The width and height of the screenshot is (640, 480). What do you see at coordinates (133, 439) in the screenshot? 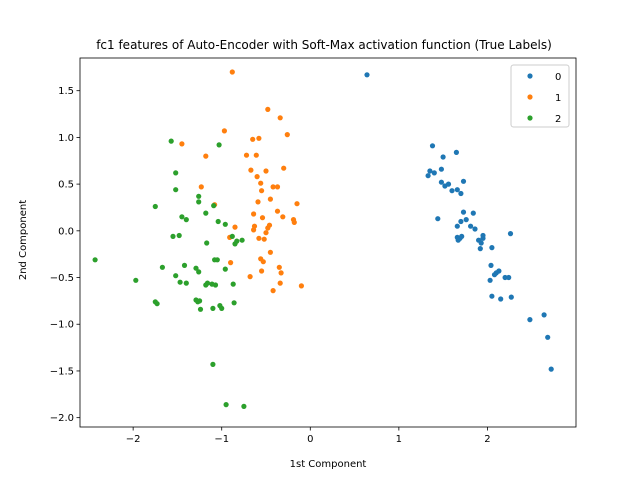
I see `x-tick-label: −2` at bounding box center [133, 439].